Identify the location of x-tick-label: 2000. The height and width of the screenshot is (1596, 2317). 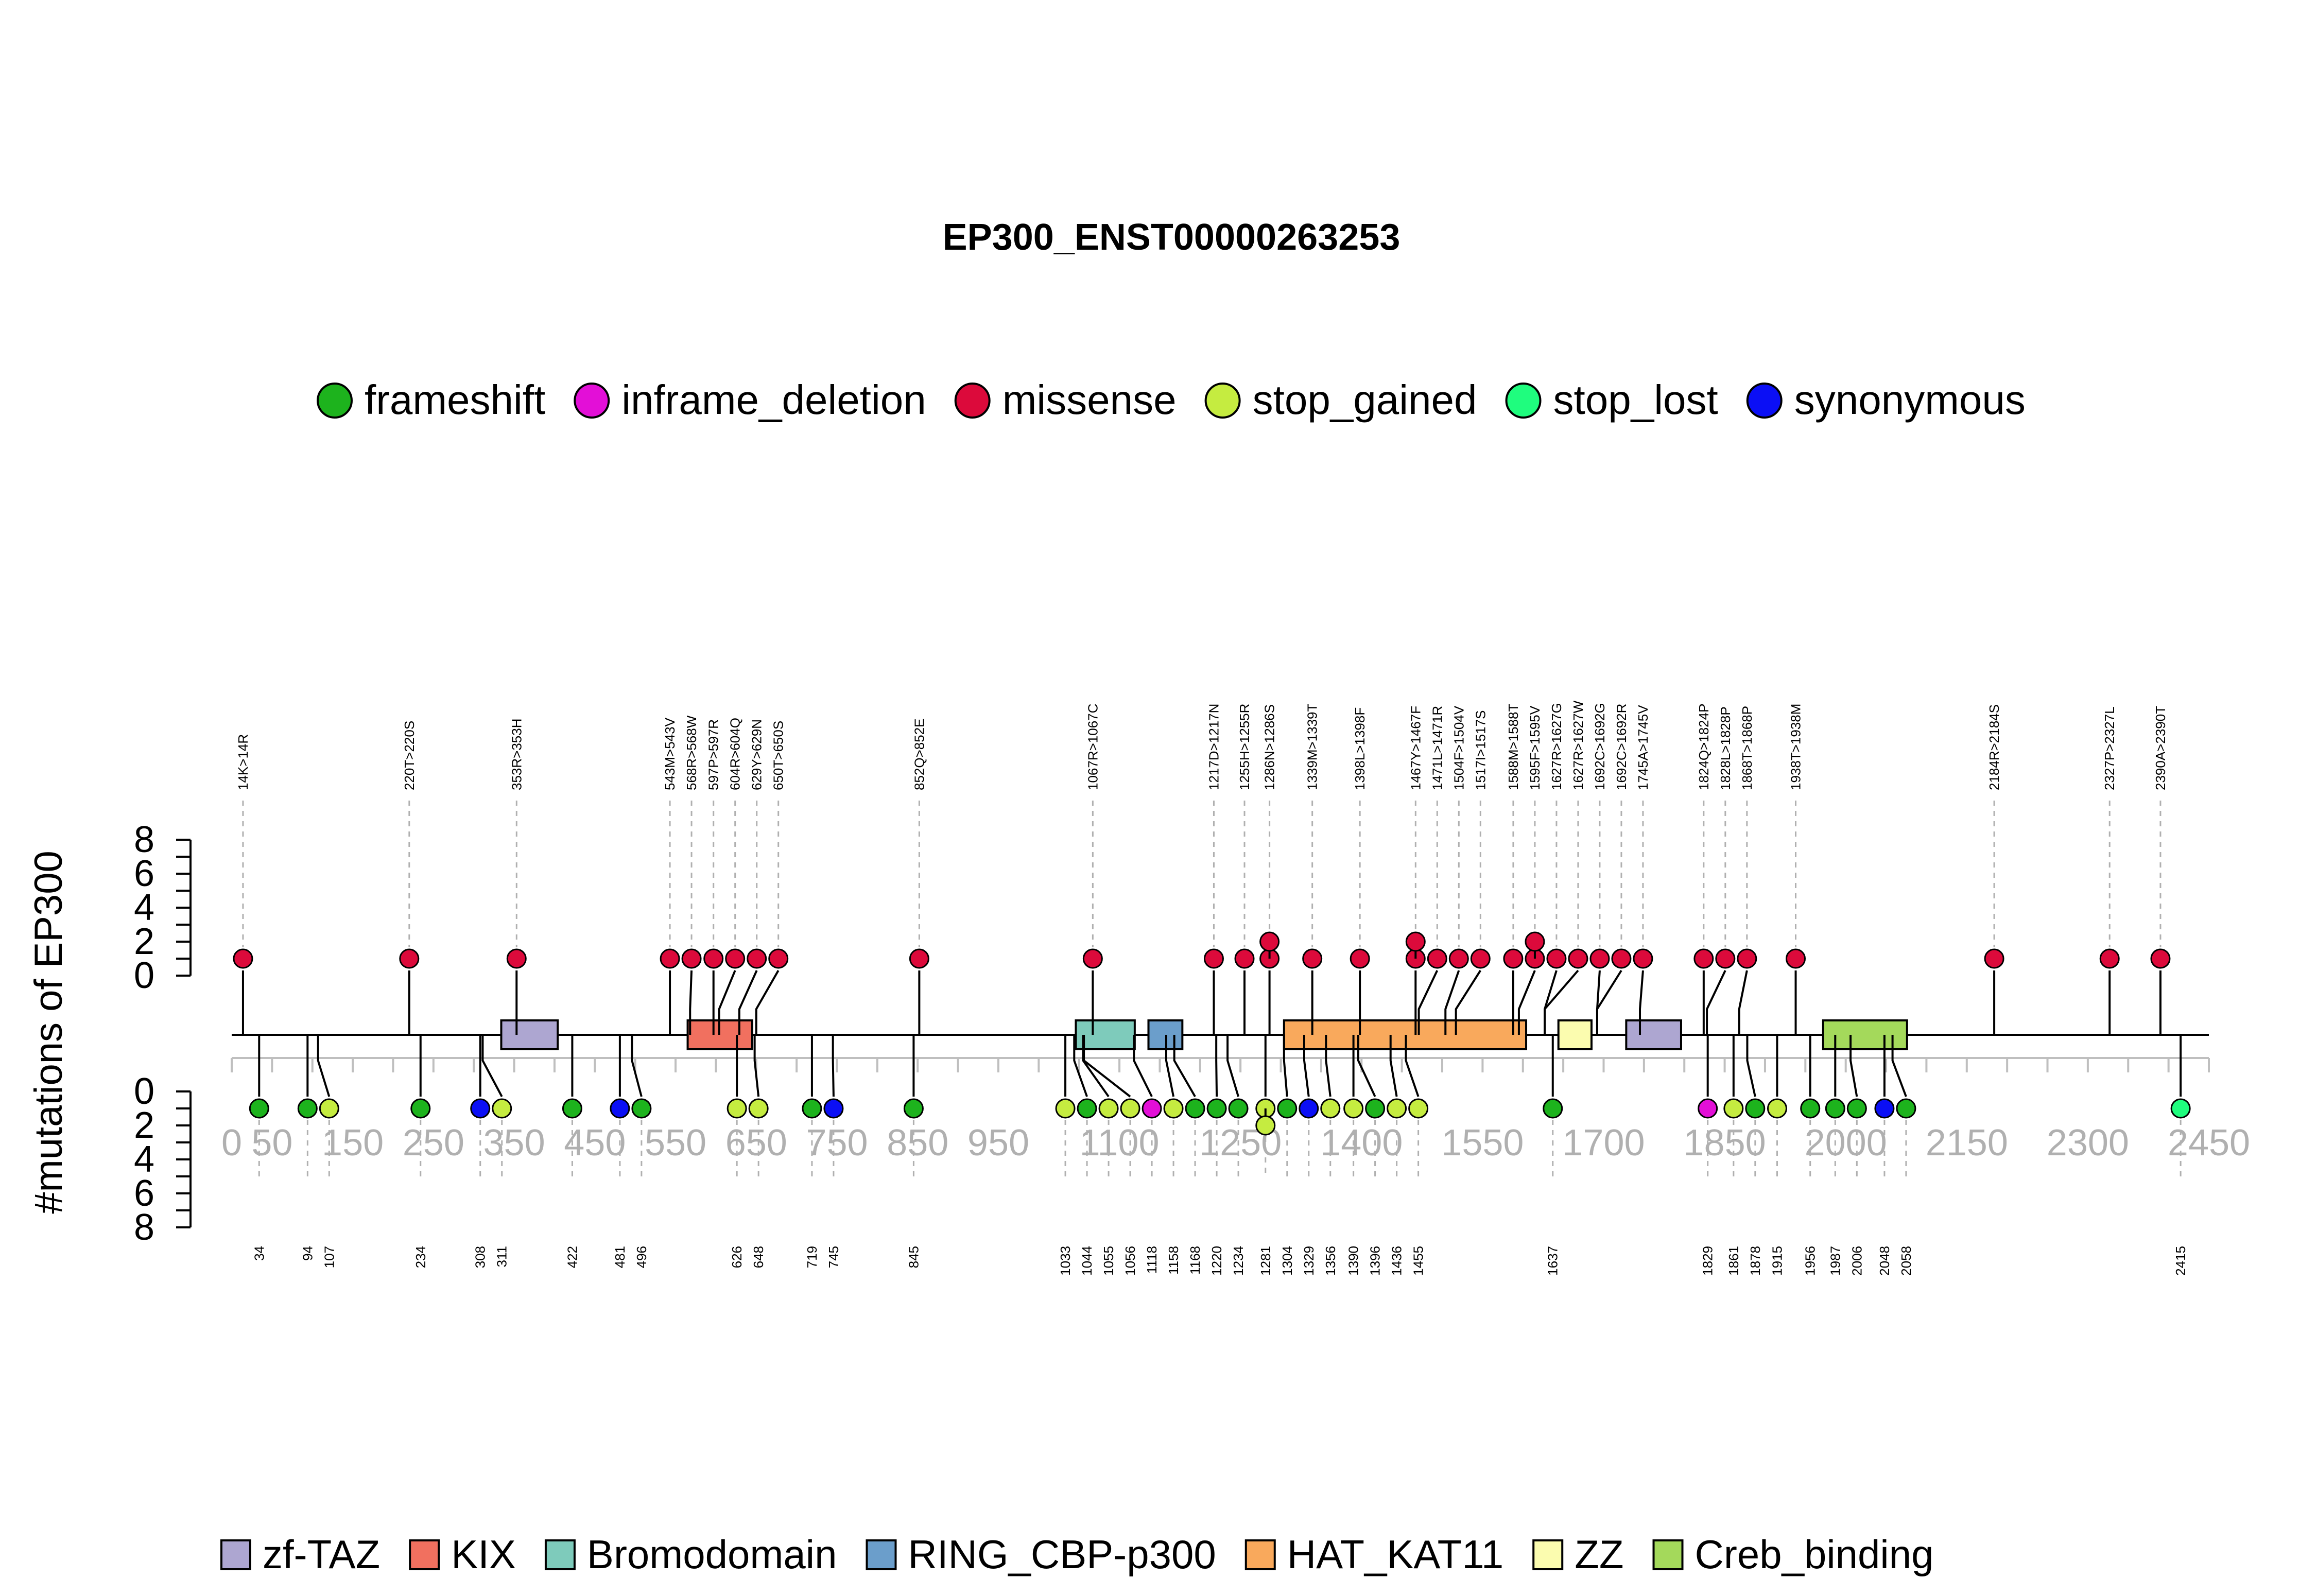
(1846, 1143).